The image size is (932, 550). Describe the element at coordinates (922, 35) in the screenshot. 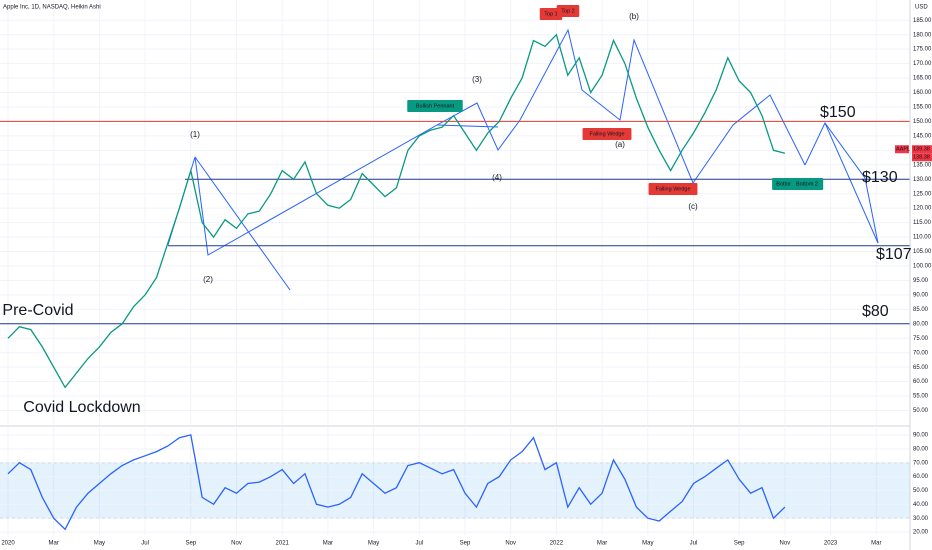

I see `y-tick-label: 180.00` at that location.